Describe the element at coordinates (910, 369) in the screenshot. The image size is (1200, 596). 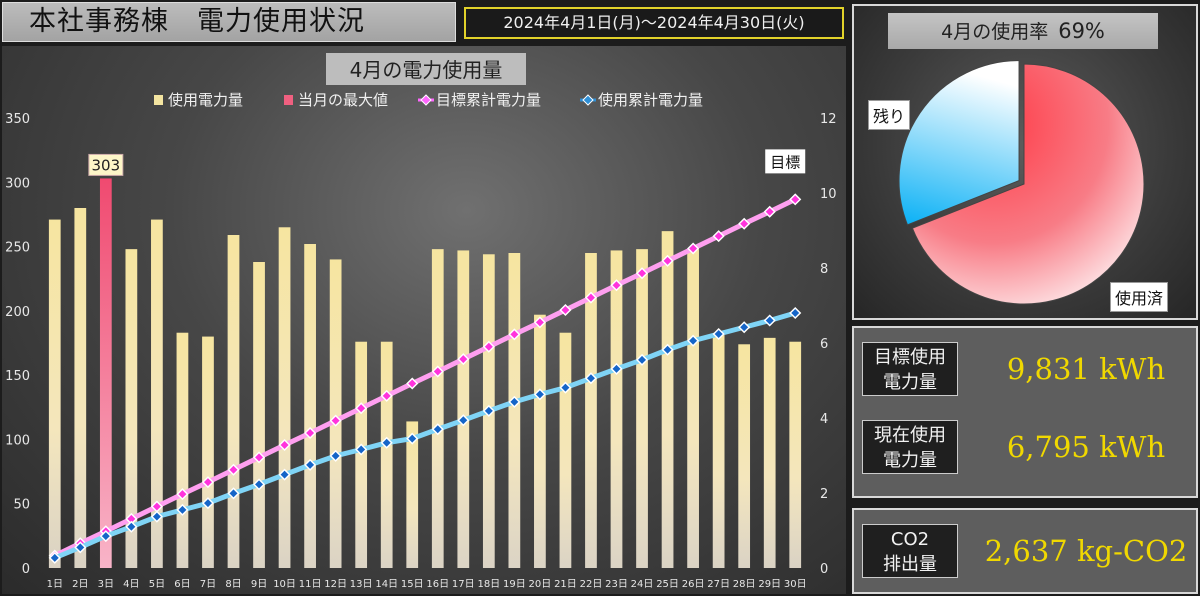
I see `target-usage-label: 目標使用 電力量` at that location.